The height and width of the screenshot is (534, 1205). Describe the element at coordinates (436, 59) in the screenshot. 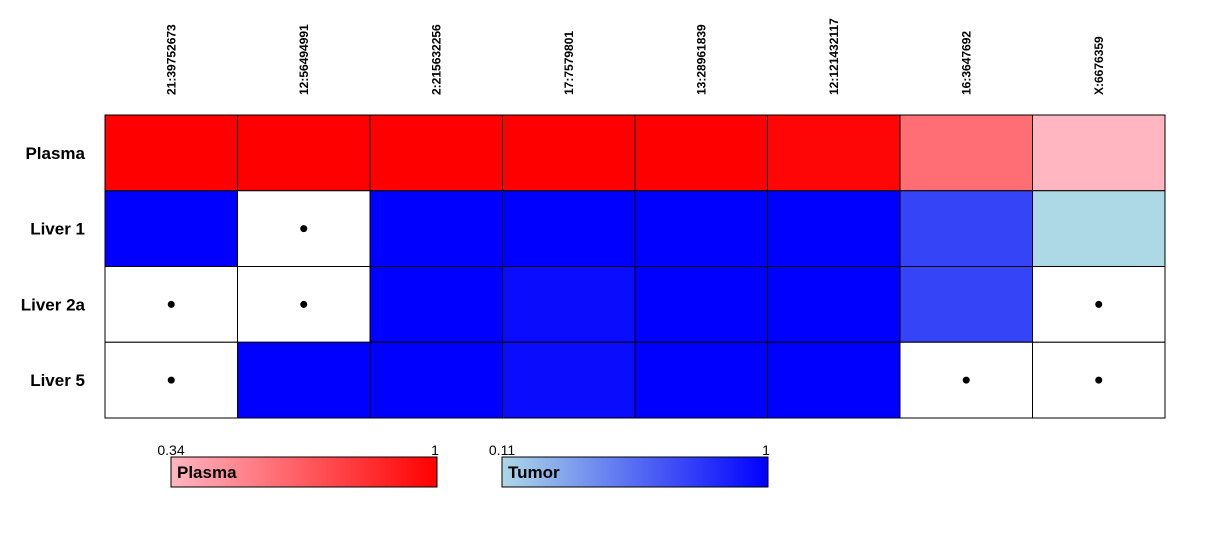

I see `column-label: 2:215632256` at that location.